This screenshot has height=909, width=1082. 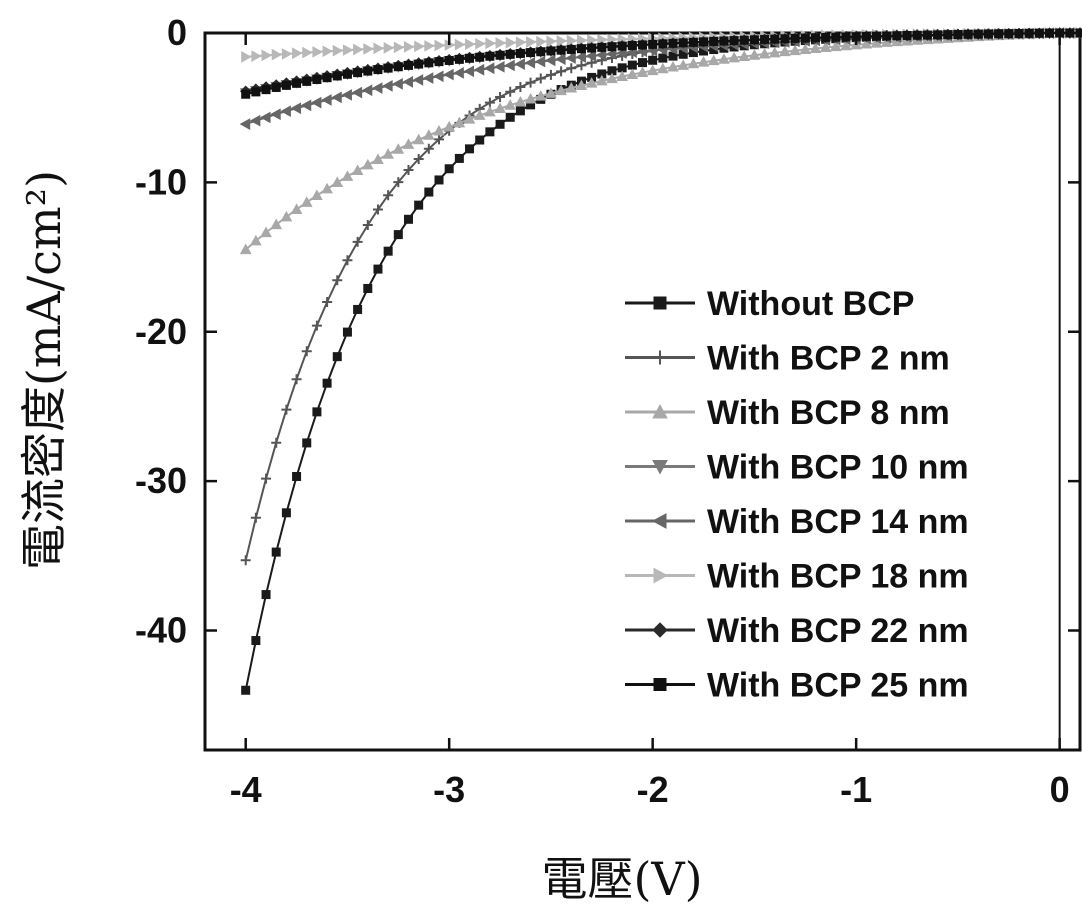 I want to click on legend-label: With BCP 22 nm, so click(x=838, y=631).